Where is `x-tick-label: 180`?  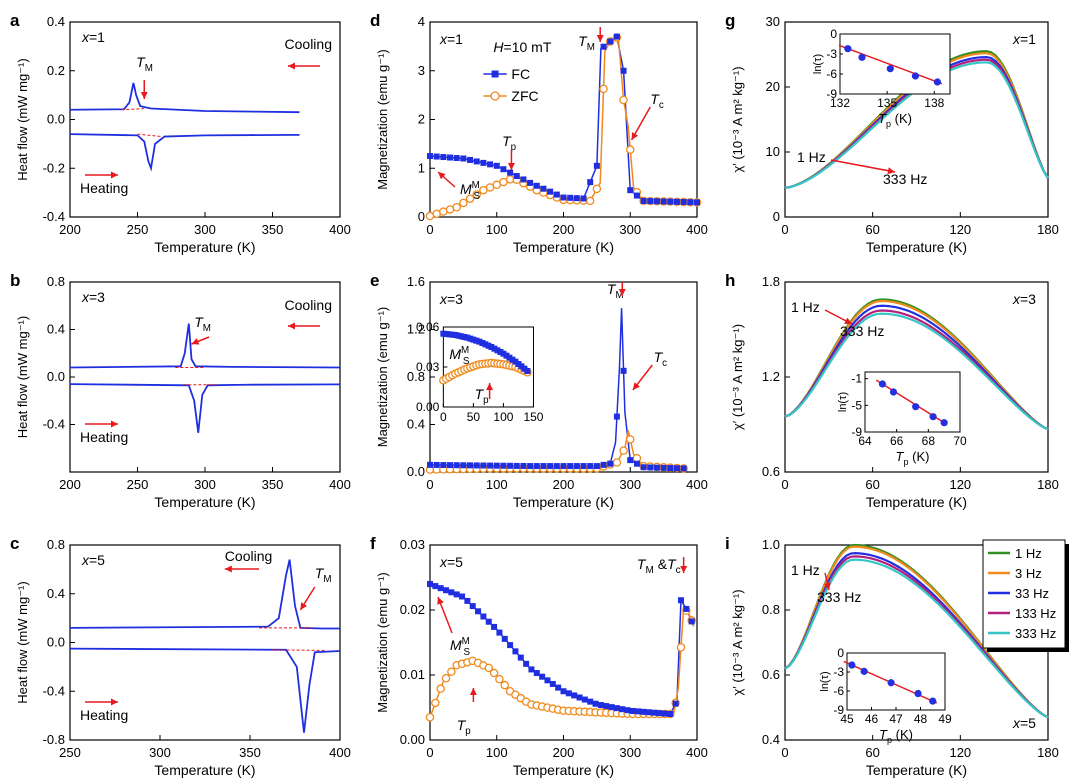
x-tick-label: 180 is located at coordinates (1048, 752).